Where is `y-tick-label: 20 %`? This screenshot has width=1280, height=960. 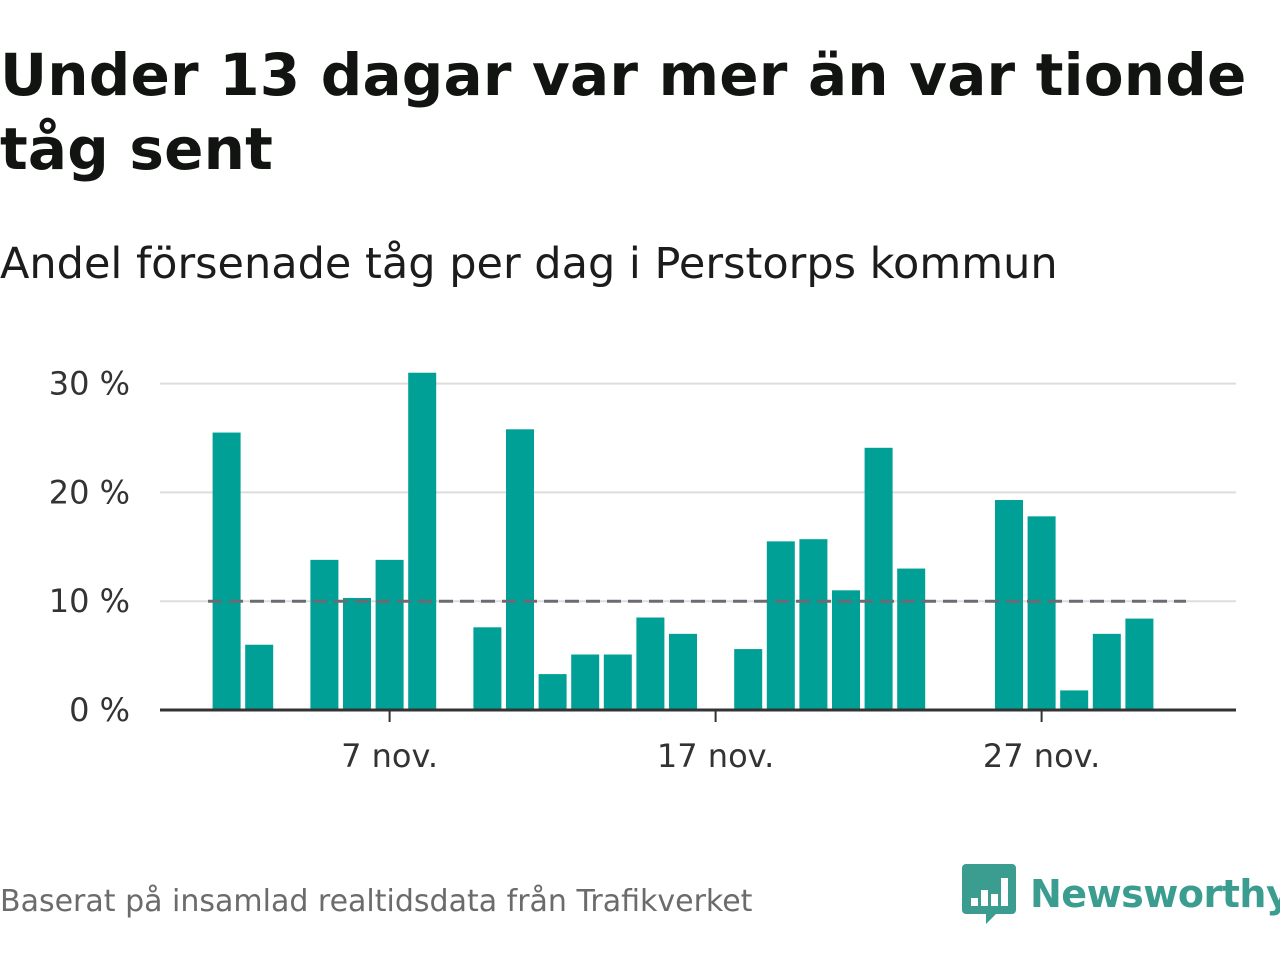
y-tick-label: 20 % is located at coordinates (89, 492).